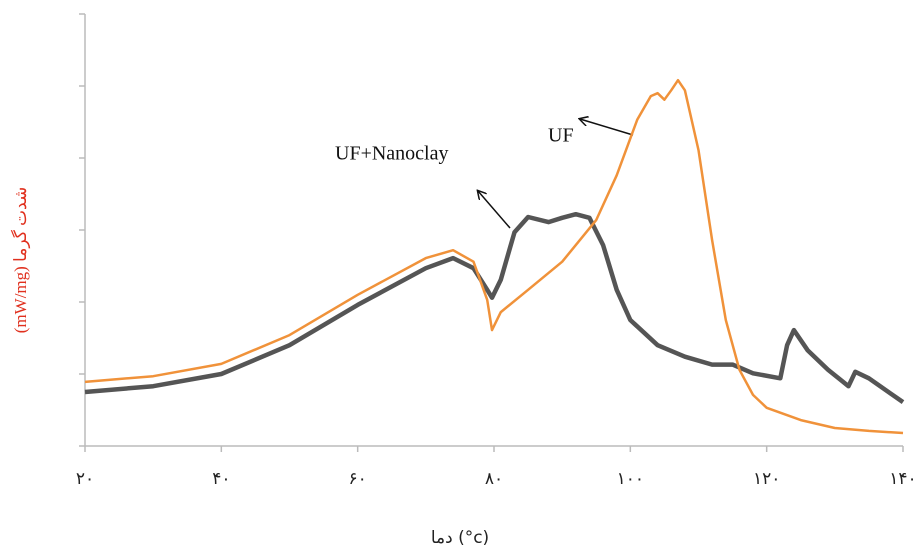 Image resolution: width=917 pixels, height=551 pixels. Describe the element at coordinates (902, 479) in the screenshot. I see `x-tick-label: ۱۴۰` at that location.